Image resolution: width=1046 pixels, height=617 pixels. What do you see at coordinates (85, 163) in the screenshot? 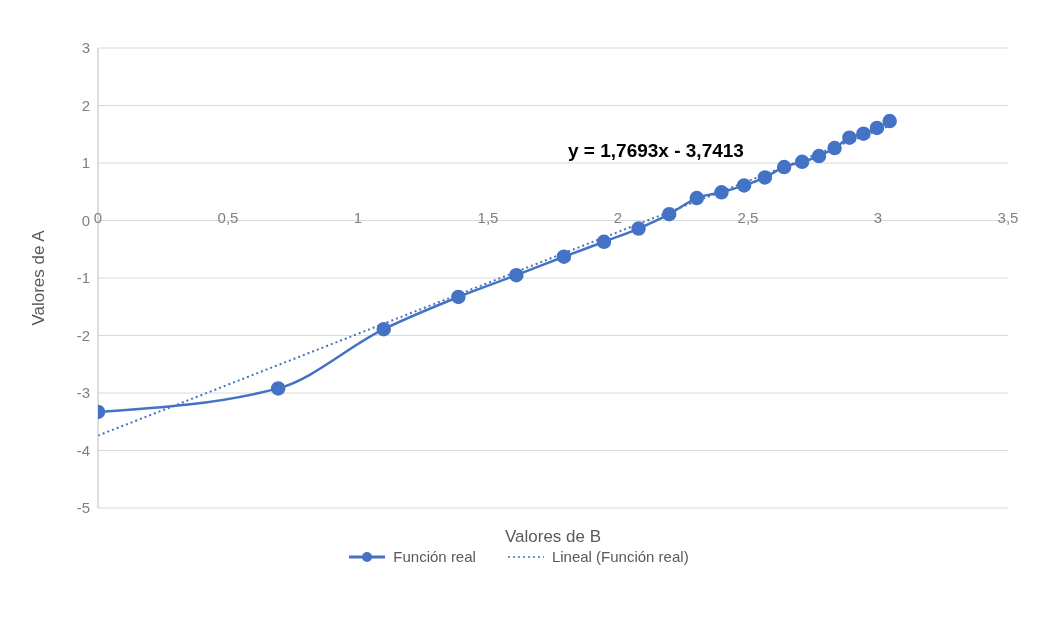
I see `y-tick-label: 1` at bounding box center [85, 163].